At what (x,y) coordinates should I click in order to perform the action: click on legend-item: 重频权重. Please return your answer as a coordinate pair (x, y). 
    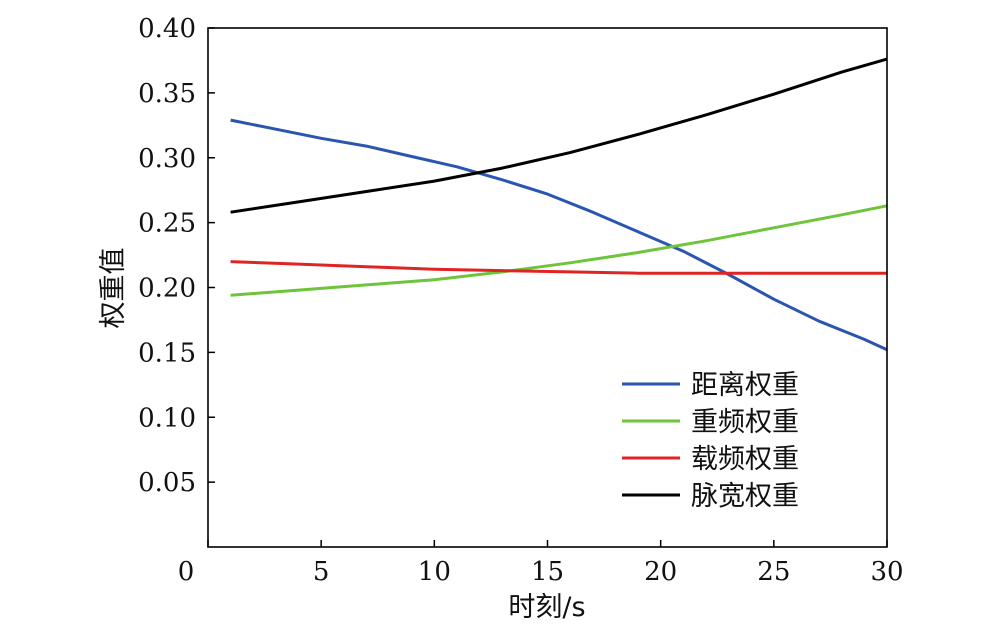
    Looking at the image, I should click on (710, 422).